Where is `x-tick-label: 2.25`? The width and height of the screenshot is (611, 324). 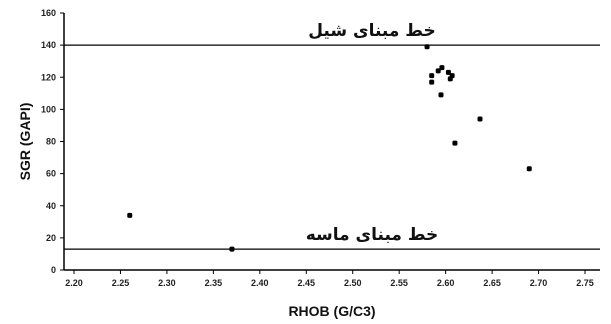 x-tick-label: 2.25 is located at coordinates (121, 283).